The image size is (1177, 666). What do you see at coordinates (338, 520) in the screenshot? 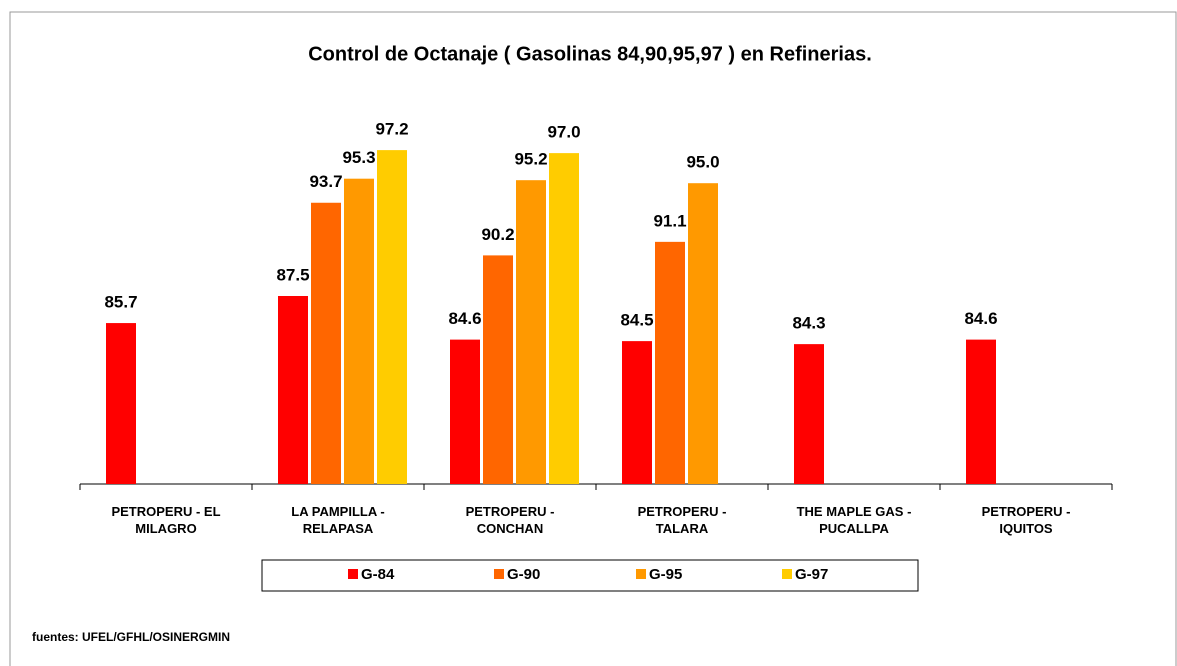
I see `x-tick-label: LA PAMPILLA - RELAPASA` at bounding box center [338, 520].